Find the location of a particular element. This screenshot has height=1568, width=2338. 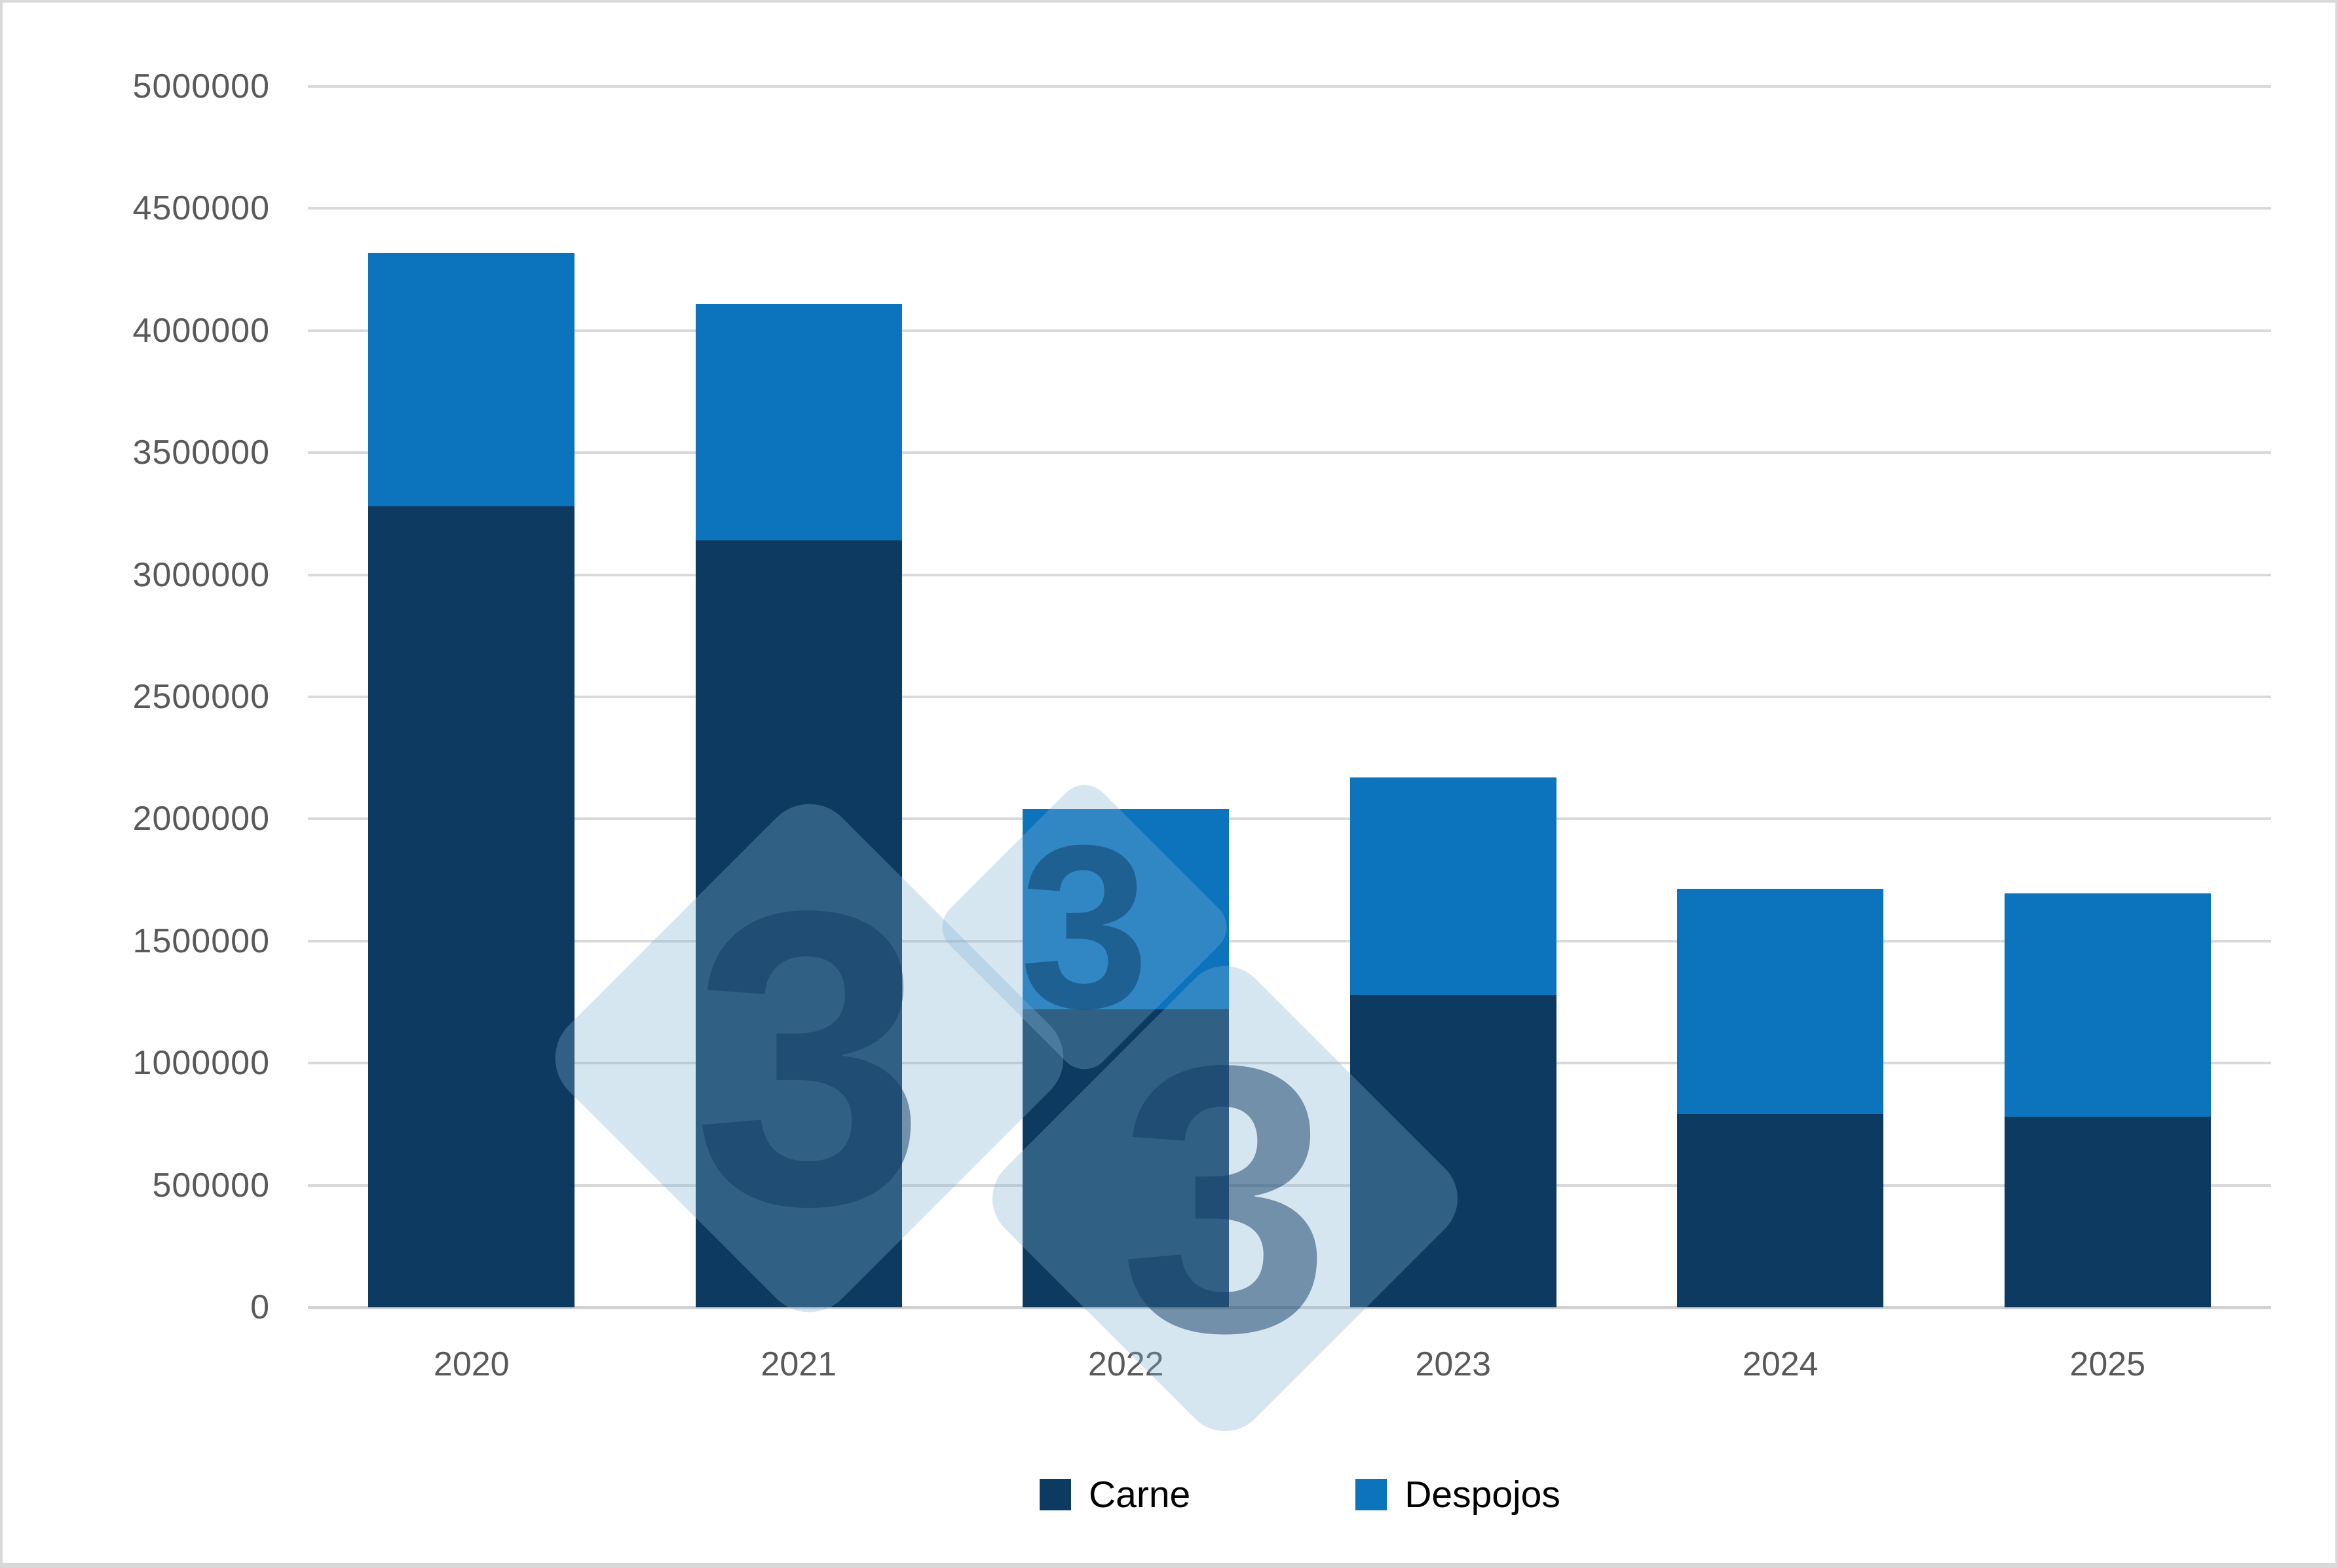

y-axis-tick-label: 3000000 is located at coordinates (201, 574).